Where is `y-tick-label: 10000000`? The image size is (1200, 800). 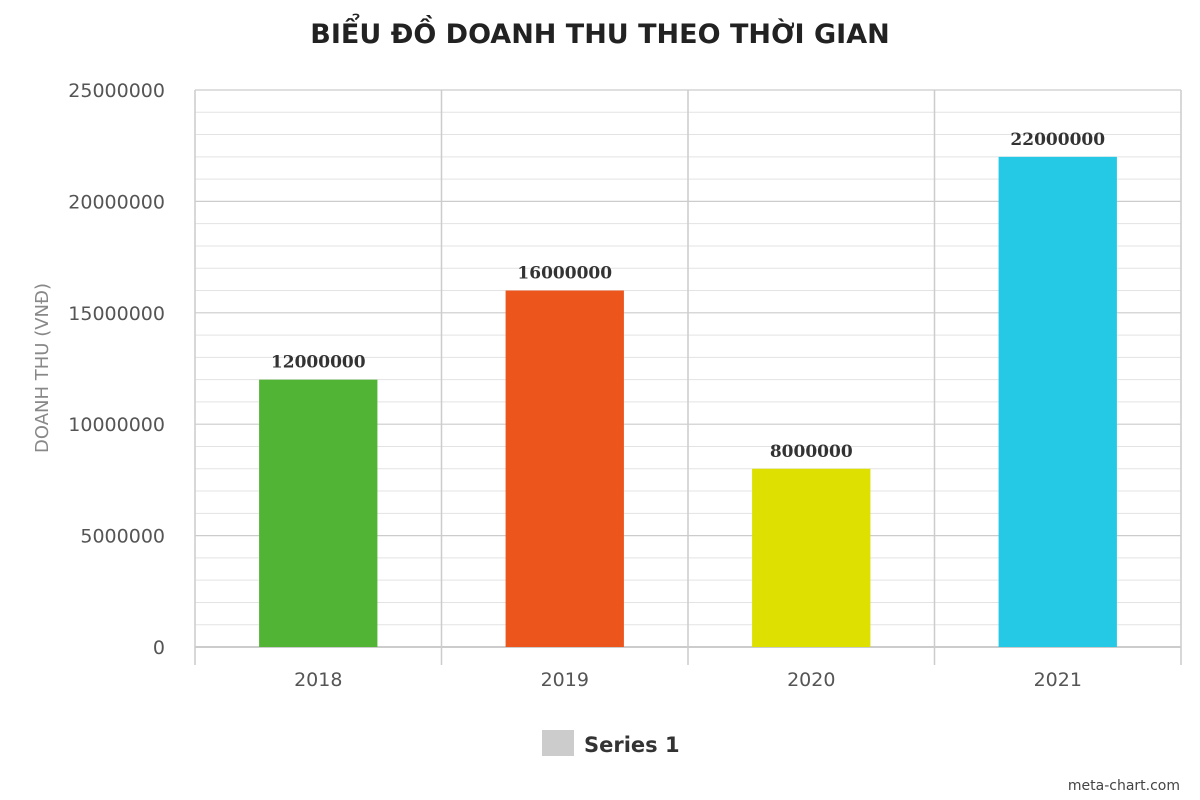
y-tick-label: 10000000 is located at coordinates (116, 425).